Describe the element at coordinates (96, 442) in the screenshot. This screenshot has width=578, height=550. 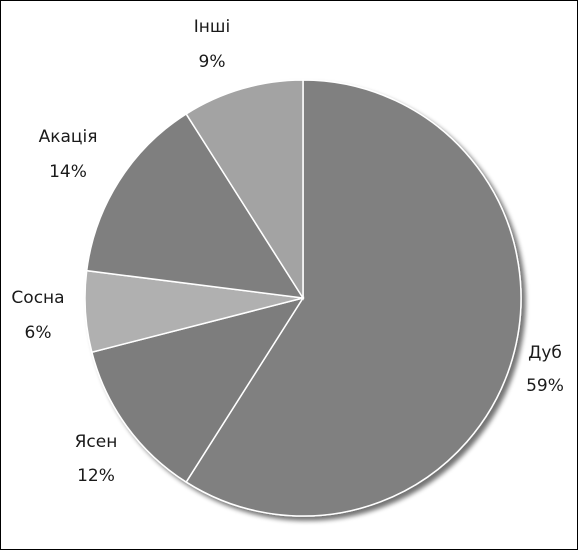
I see `slice-name-label: Ясен` at that location.